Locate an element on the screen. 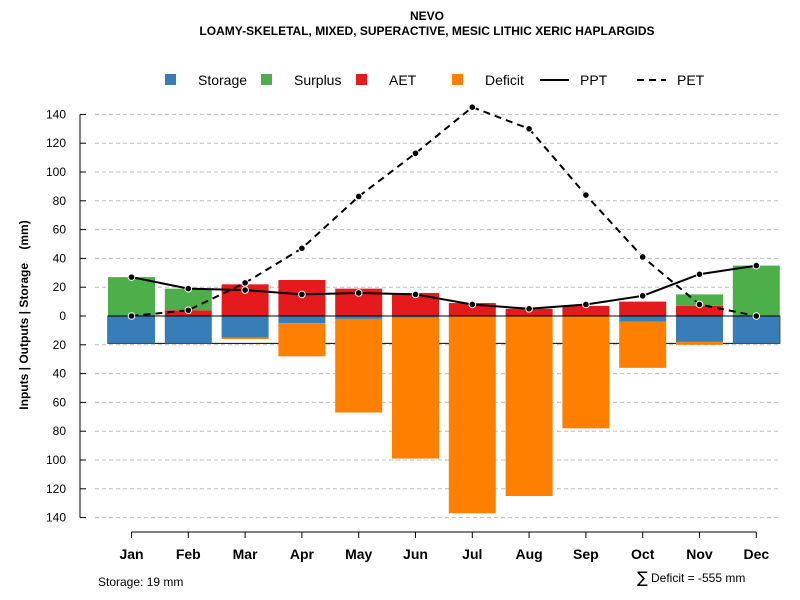  surplus-legend-key is located at coordinates (266, 79).